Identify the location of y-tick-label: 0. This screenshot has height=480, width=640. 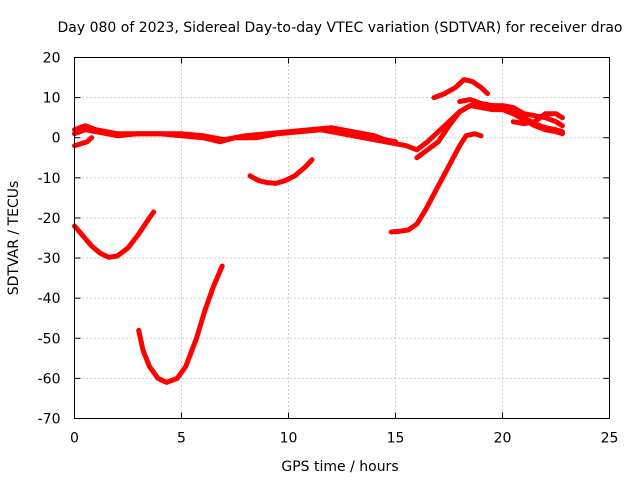
(56, 139).